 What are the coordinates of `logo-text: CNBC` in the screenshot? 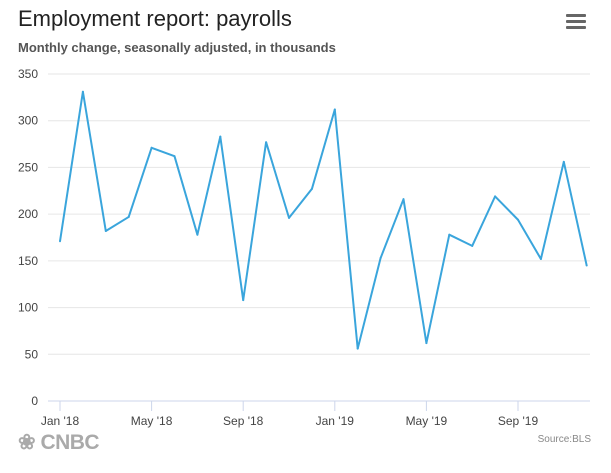 It's located at (70, 442).